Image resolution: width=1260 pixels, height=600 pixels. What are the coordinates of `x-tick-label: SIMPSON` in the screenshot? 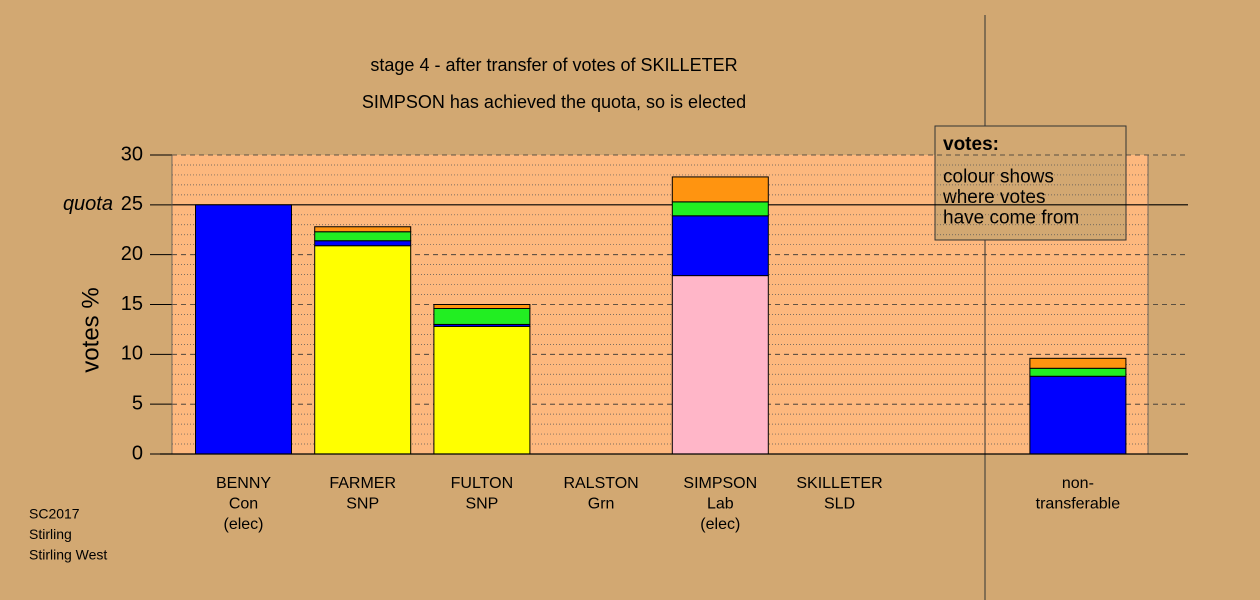 It's located at (720, 483).